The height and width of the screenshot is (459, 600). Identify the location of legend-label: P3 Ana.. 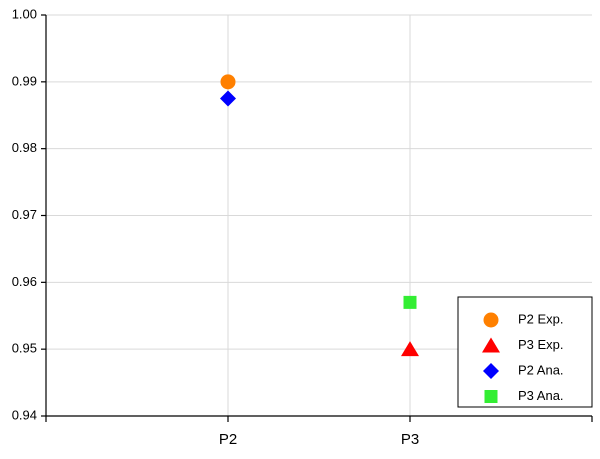
(541, 395).